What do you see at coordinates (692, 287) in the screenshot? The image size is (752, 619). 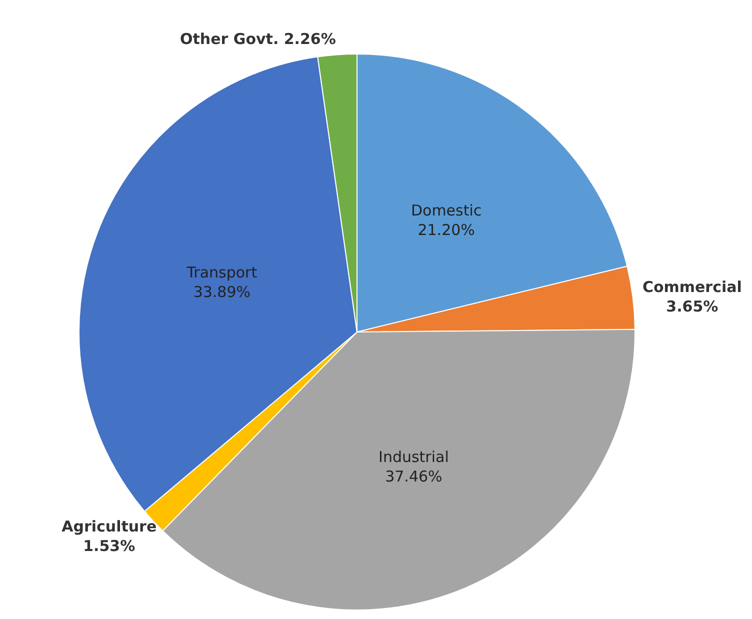 I see `slice-label: Commercial` at bounding box center [692, 287].